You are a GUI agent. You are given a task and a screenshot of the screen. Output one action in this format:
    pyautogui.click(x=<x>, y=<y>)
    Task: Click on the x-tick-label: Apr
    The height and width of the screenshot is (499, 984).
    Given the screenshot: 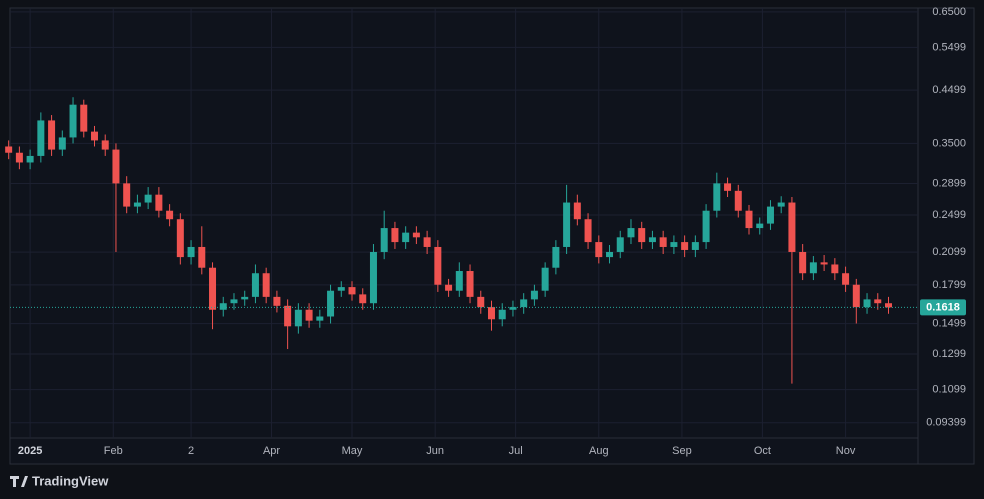 What is the action you would take?
    pyautogui.click(x=271, y=451)
    